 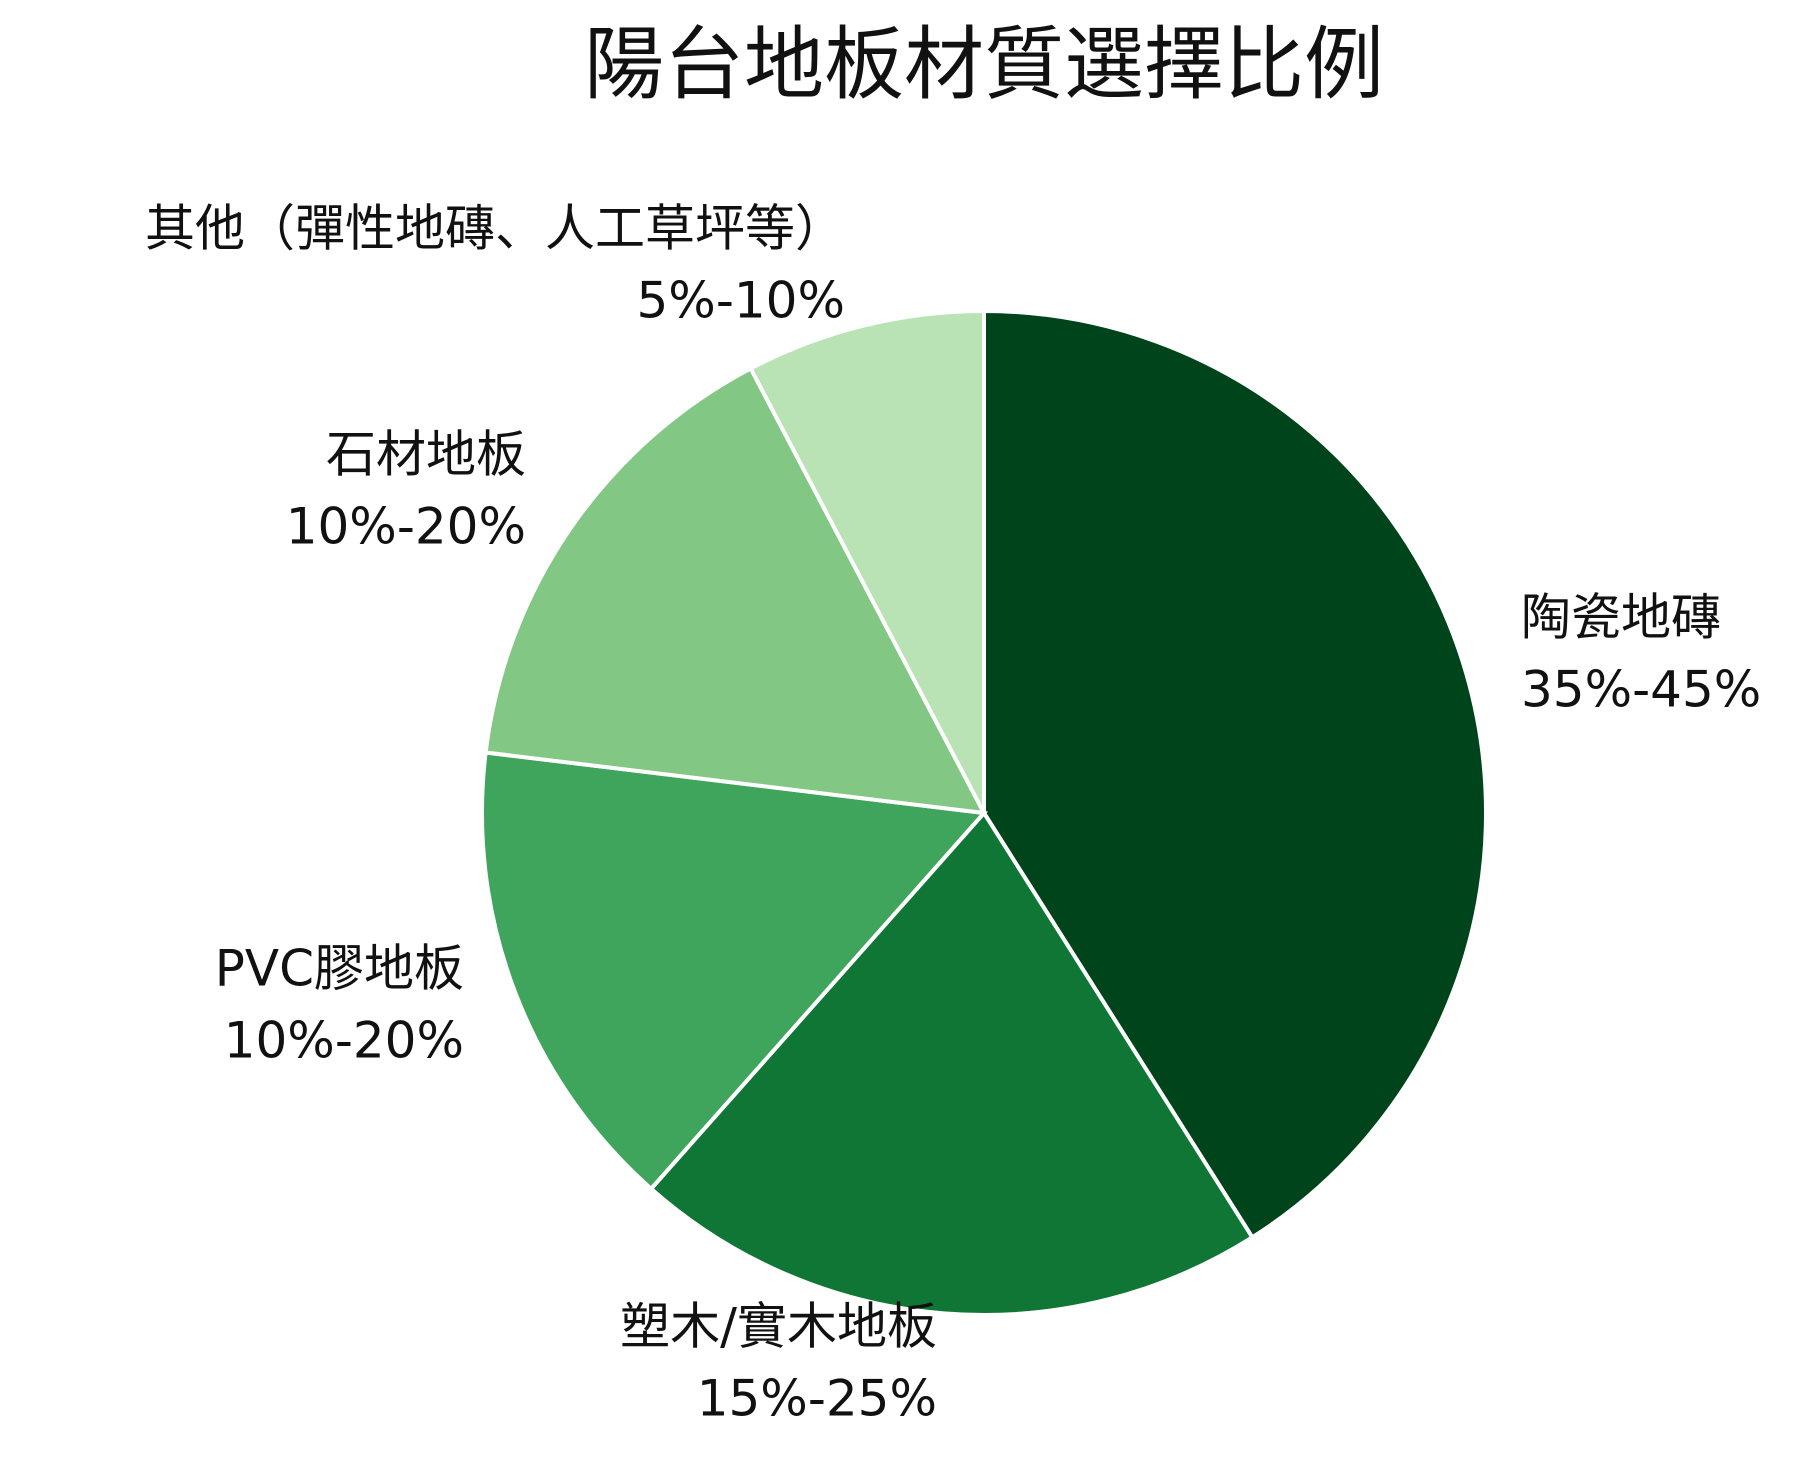 What do you see at coordinates (817, 1399) in the screenshot?
I see `value-label: 15%-25%` at bounding box center [817, 1399].